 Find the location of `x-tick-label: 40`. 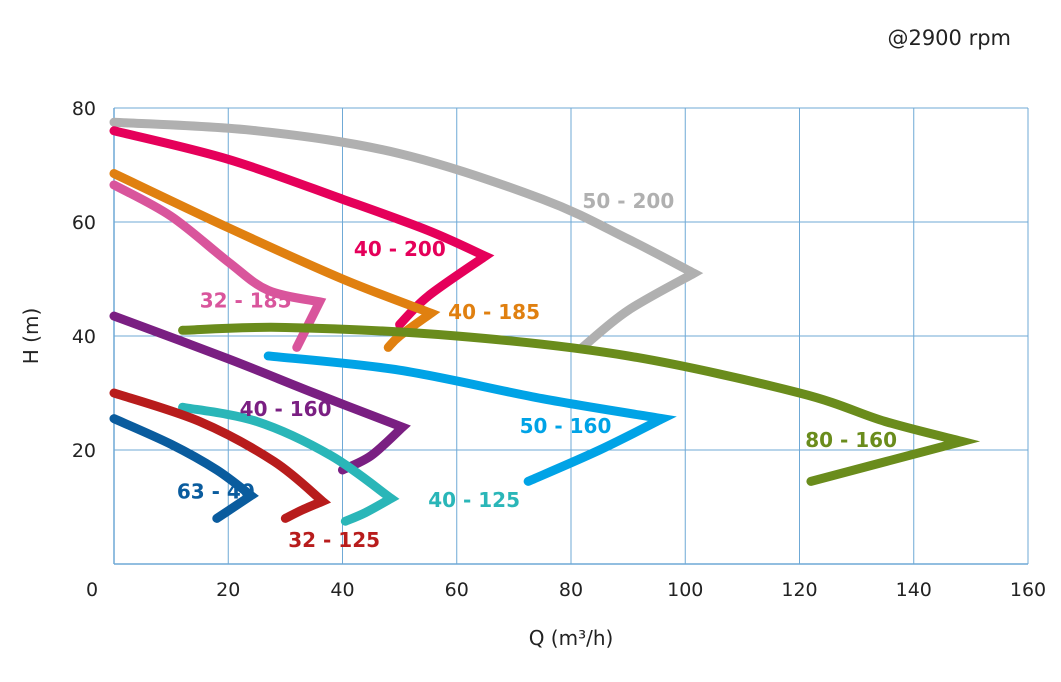

x-tick-label: 40 is located at coordinates (342, 590).